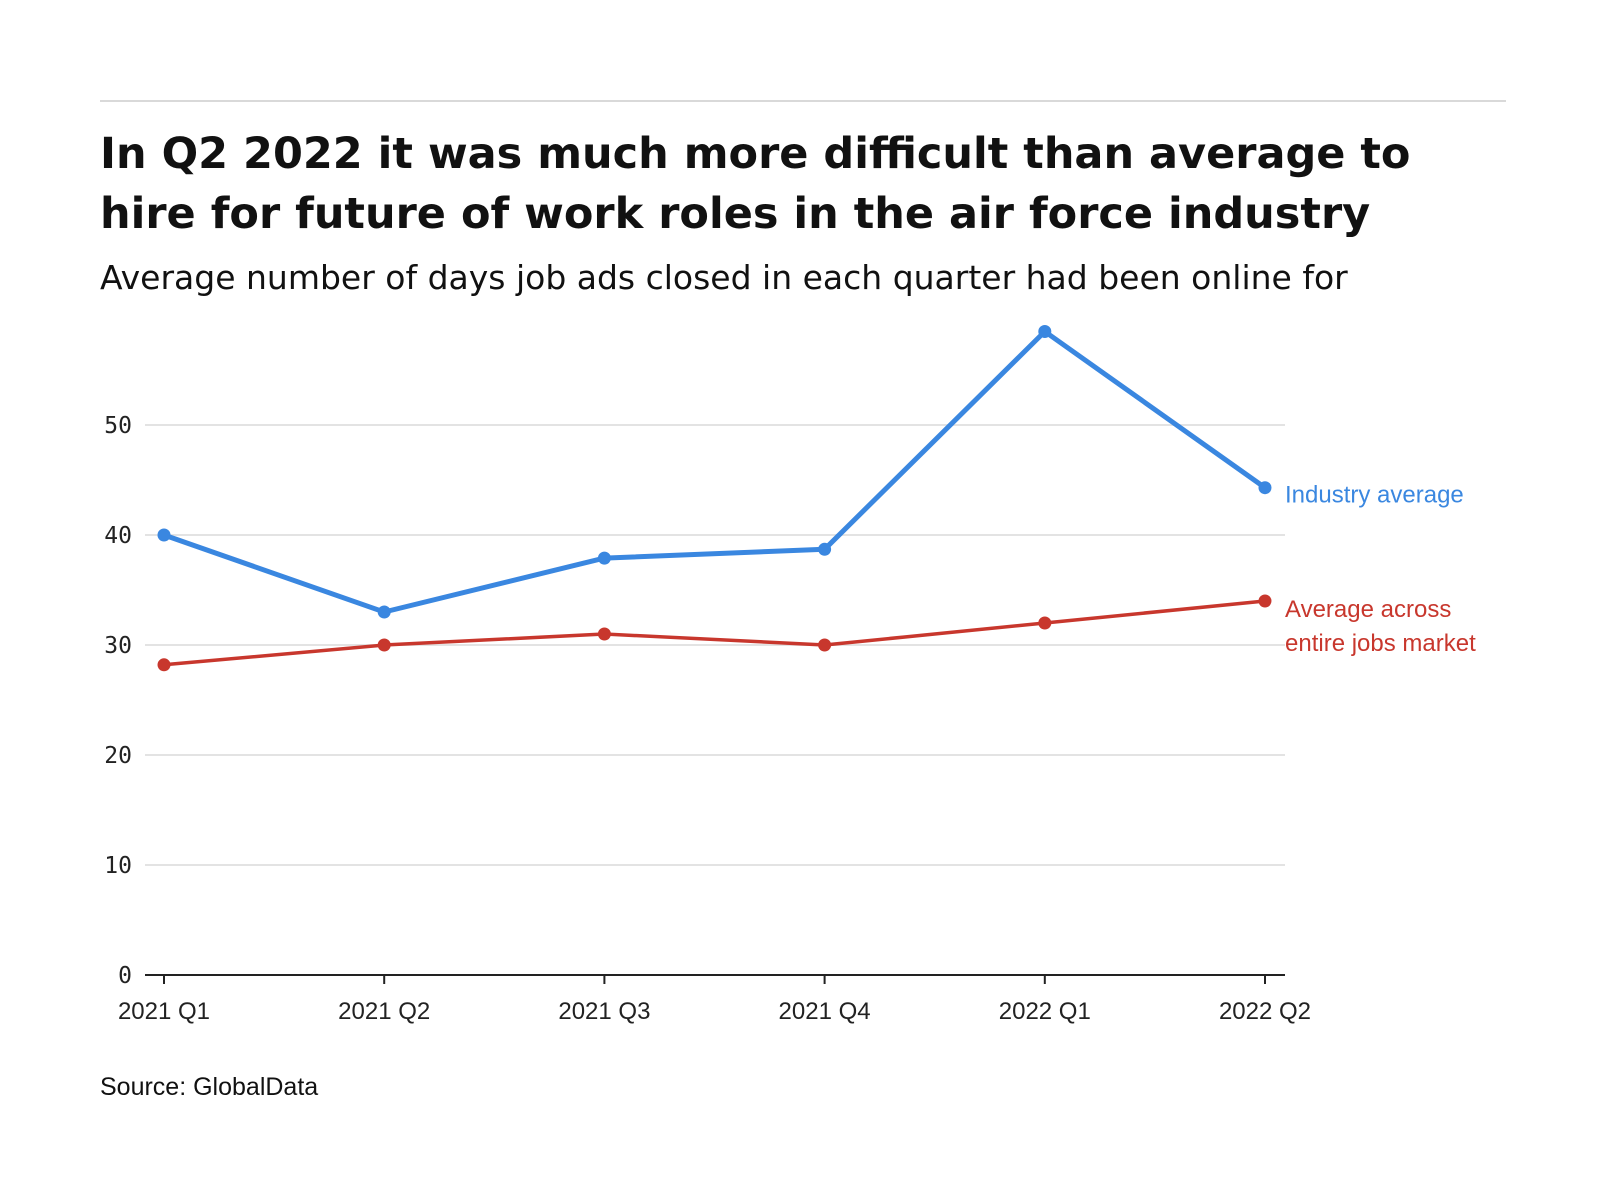  Describe the element at coordinates (825, 1011) in the screenshot. I see `x-tick-label: 2021 Q4` at that location.